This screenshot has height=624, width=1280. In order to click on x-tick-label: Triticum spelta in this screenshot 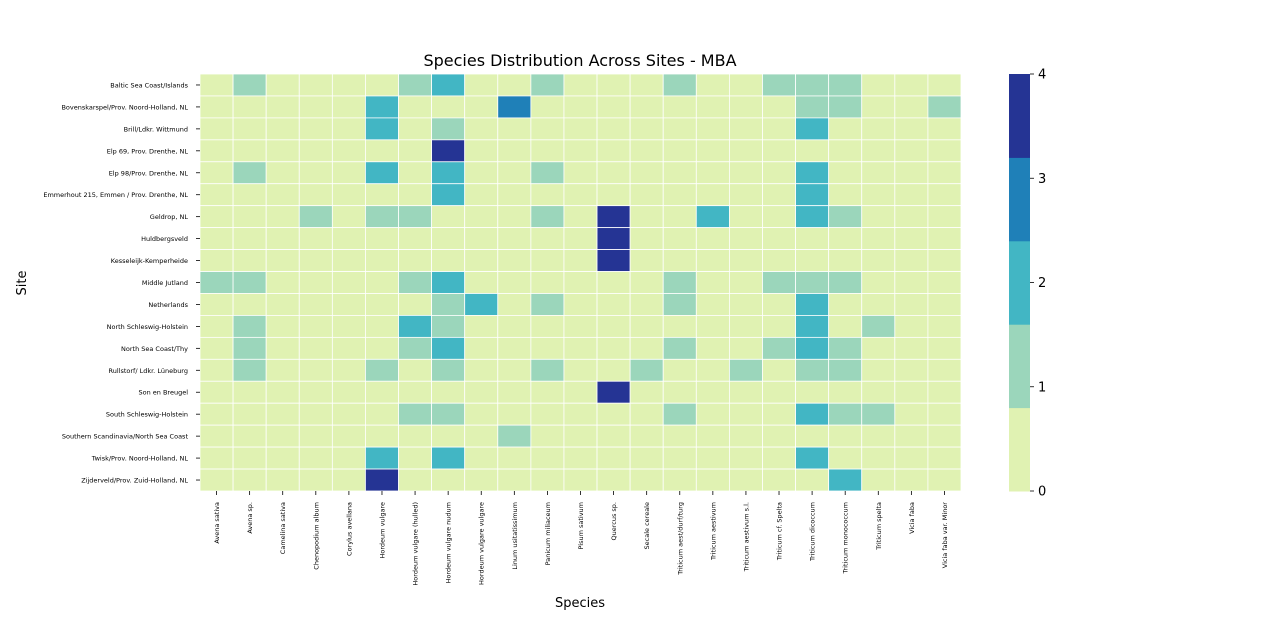, I will do `click(879, 526)`.